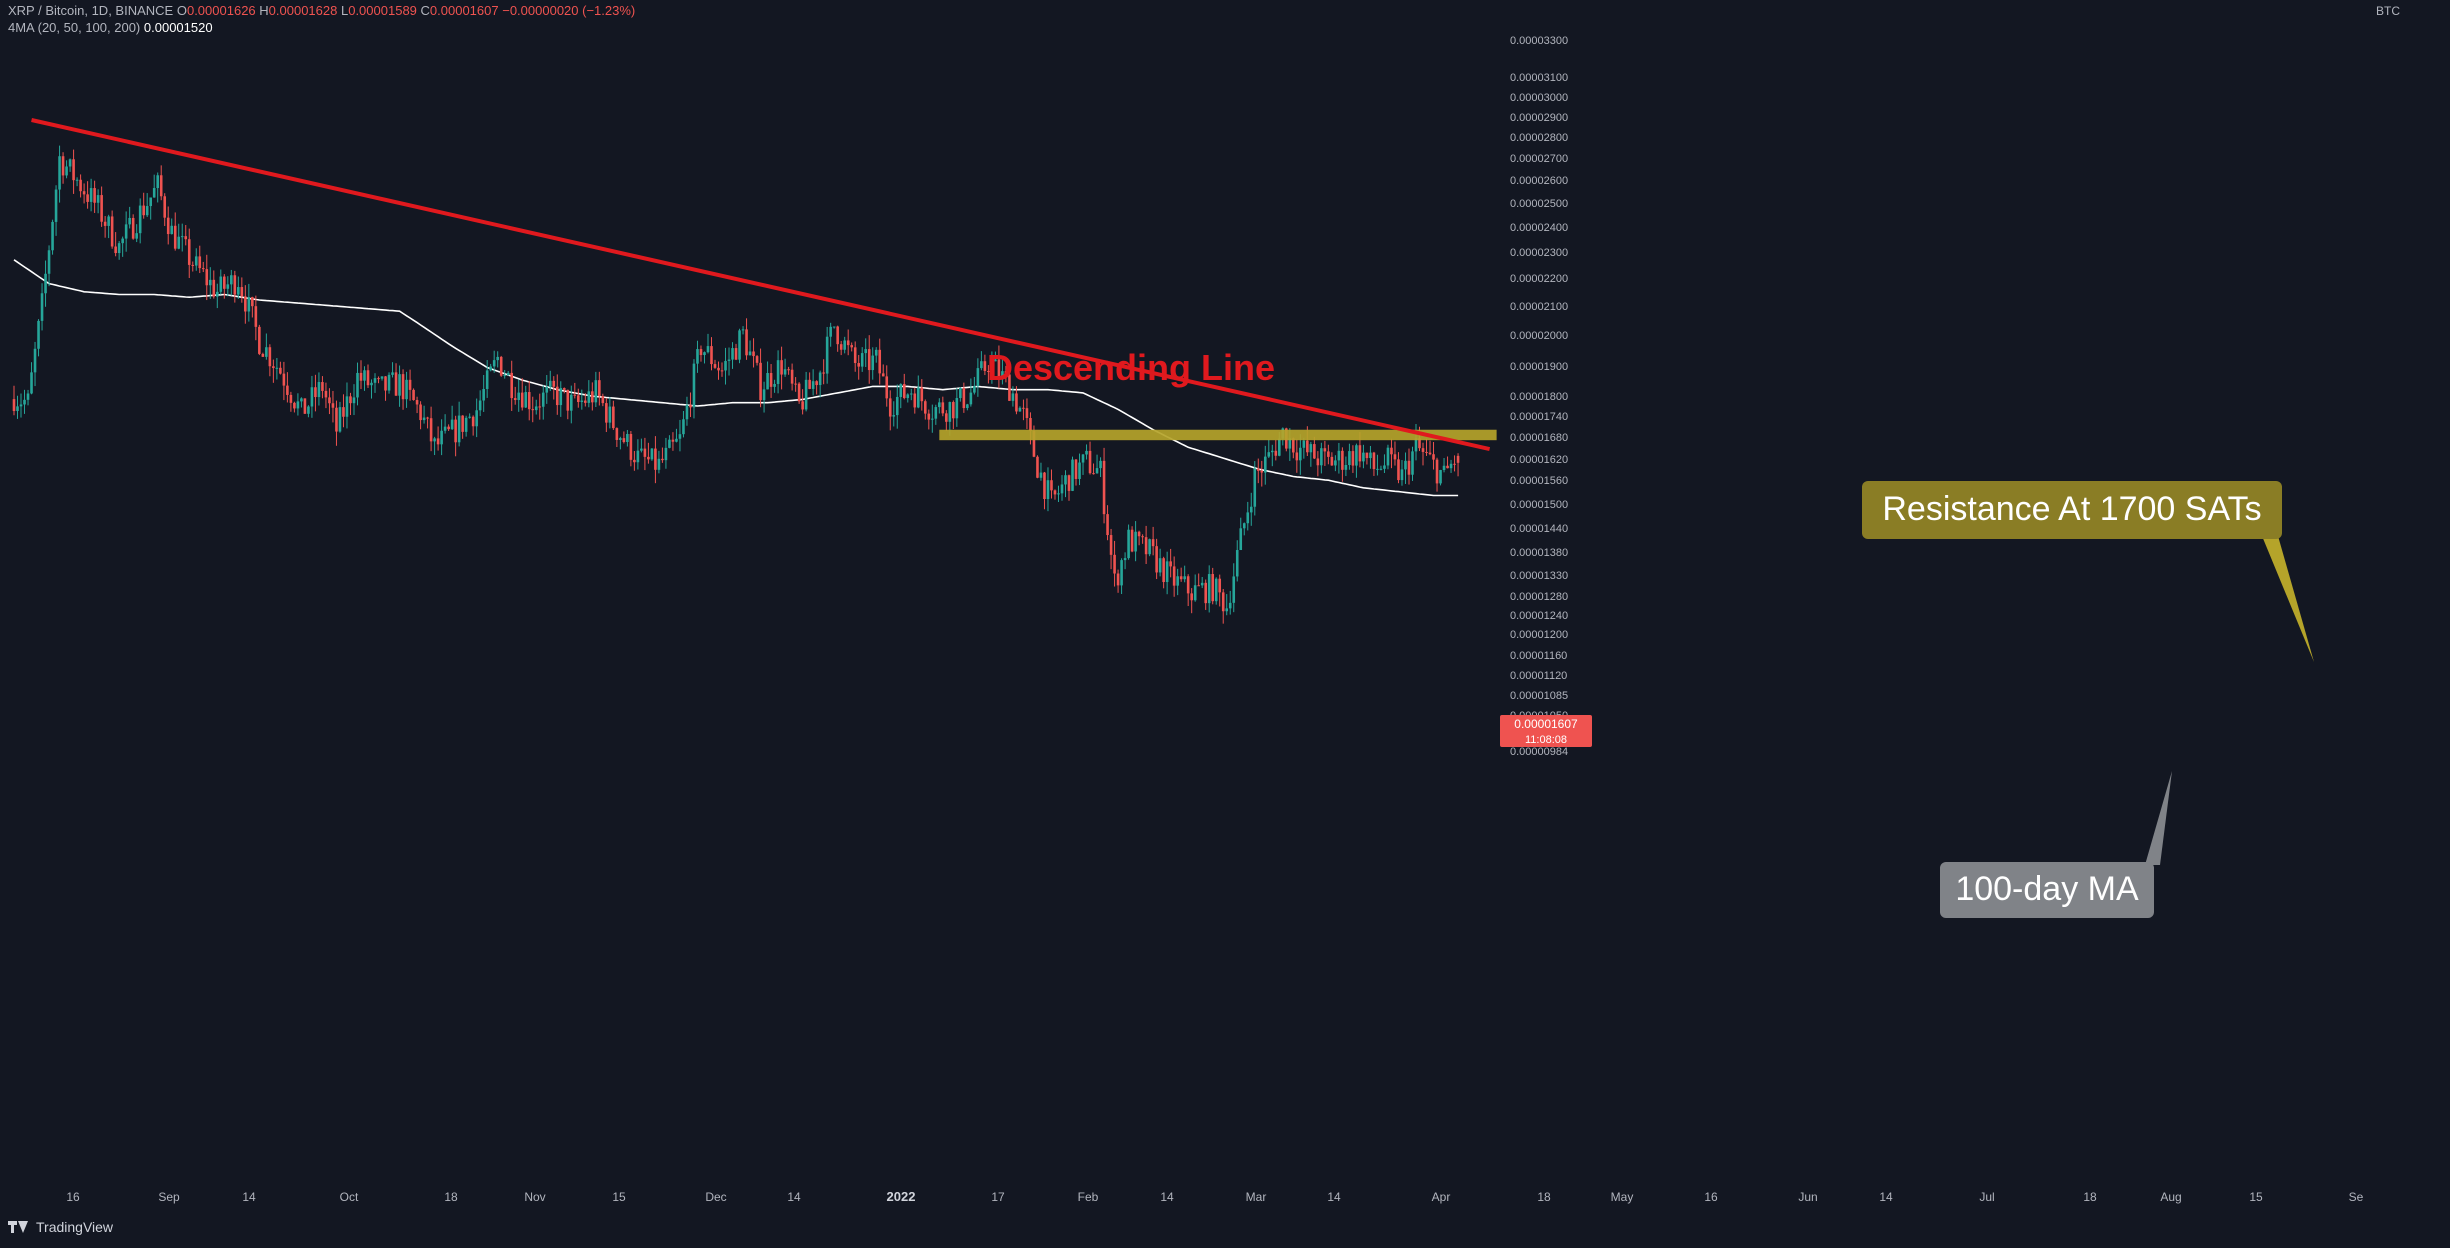  Describe the element at coordinates (75, 1227) in the screenshot. I see `brand-text: TradingView` at that location.